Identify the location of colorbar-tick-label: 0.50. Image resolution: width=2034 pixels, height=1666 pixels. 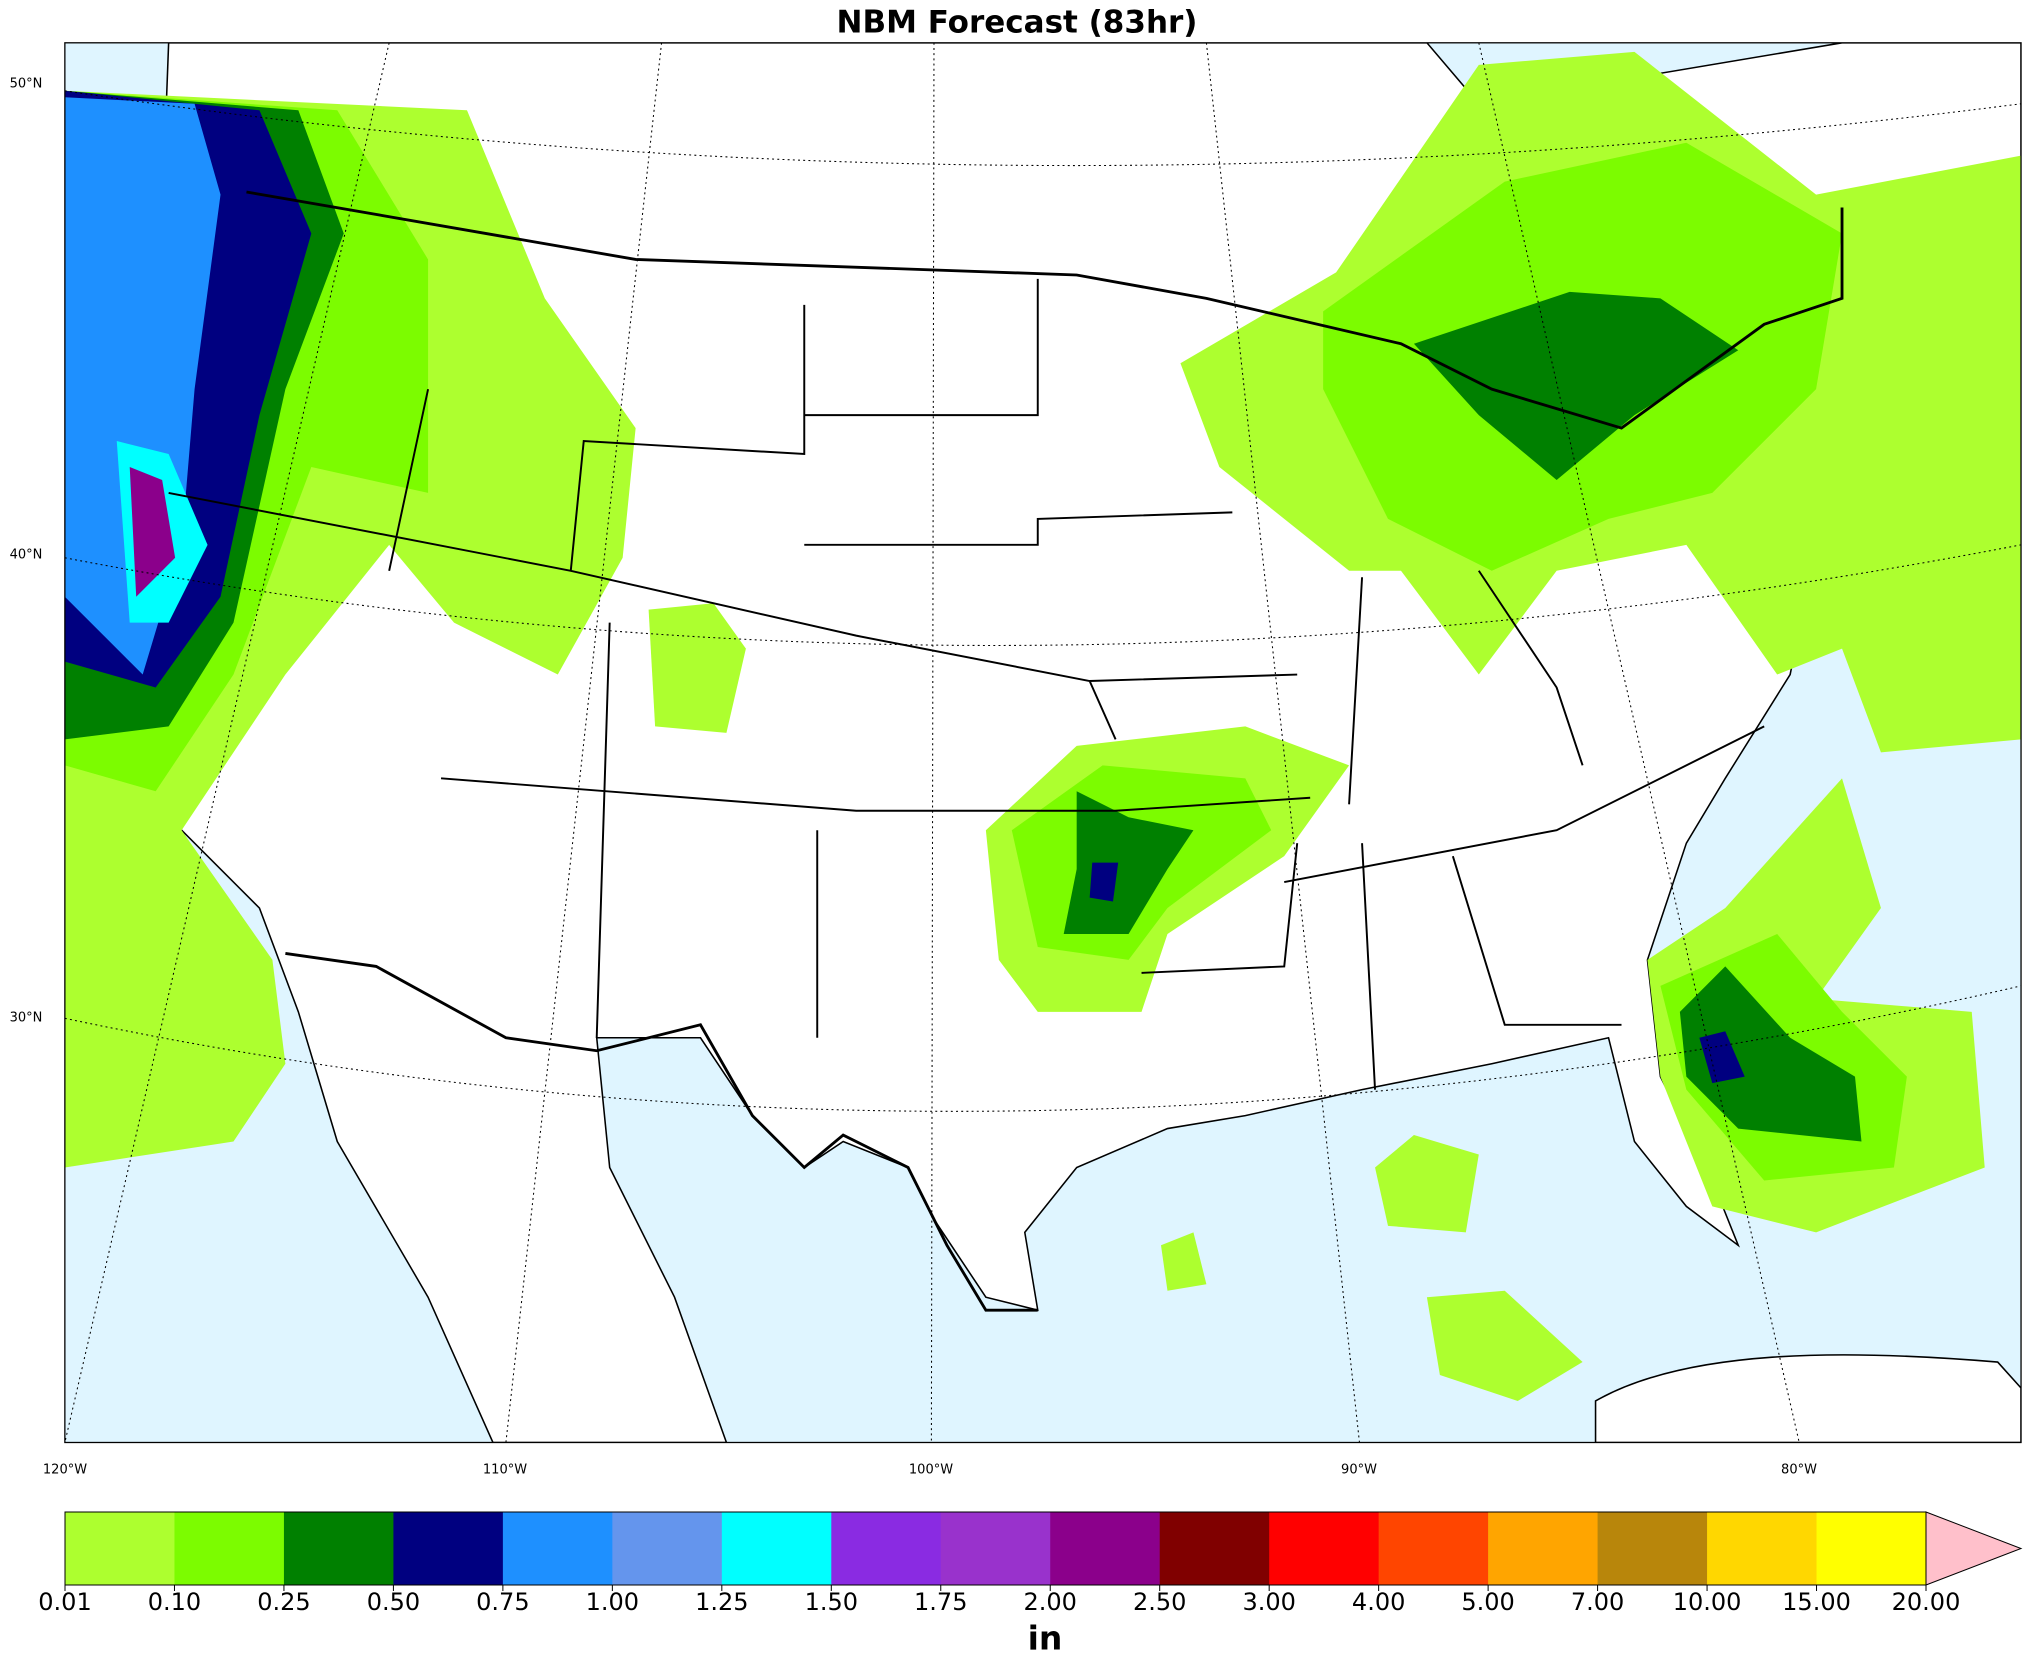
(393, 1602).